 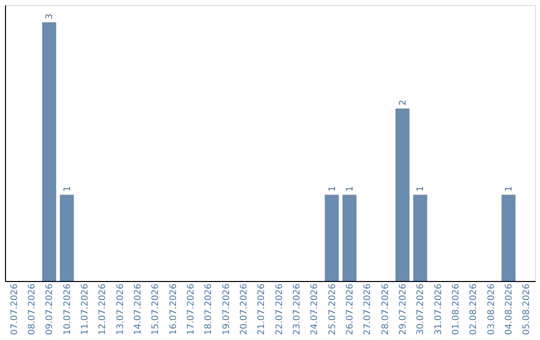 What do you see at coordinates (191, 309) in the screenshot?
I see `x-tick-label: 17.07.2026` at bounding box center [191, 309].